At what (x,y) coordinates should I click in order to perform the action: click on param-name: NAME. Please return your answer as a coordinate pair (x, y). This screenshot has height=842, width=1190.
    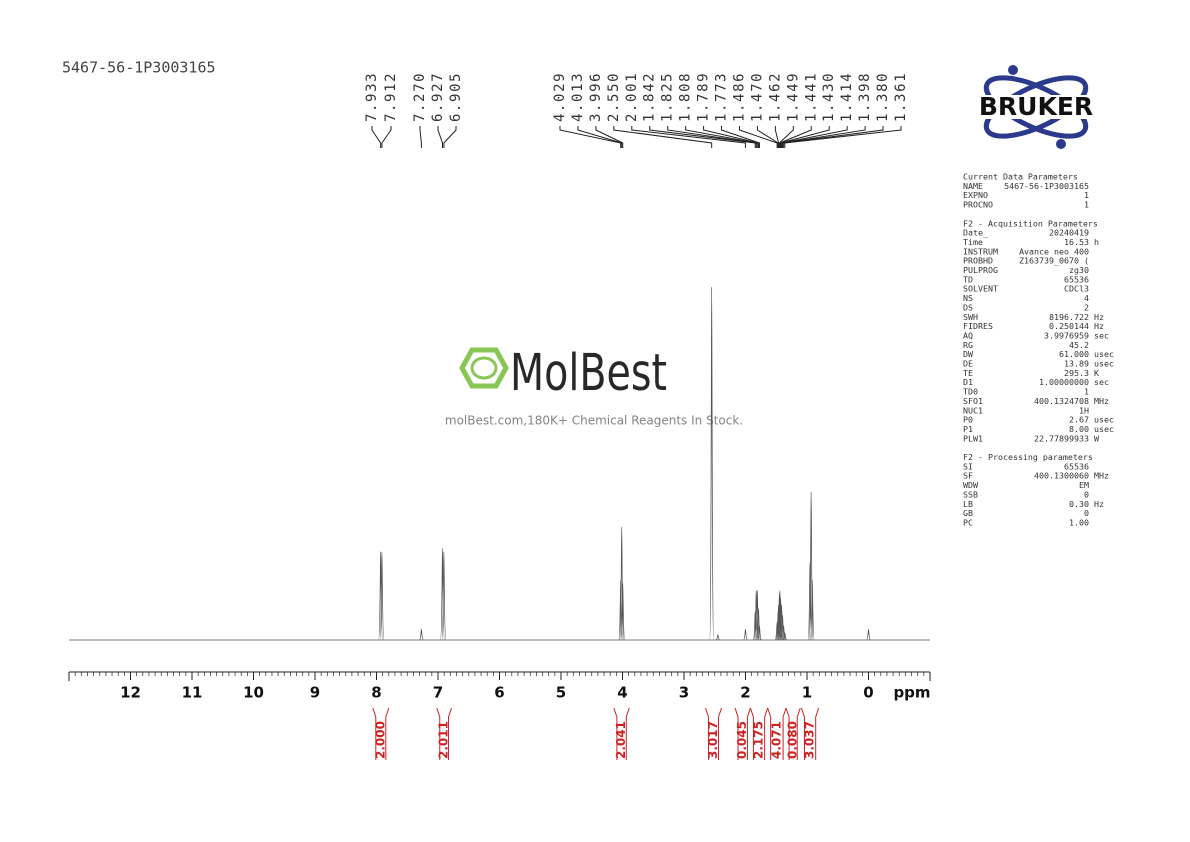
    Looking at the image, I should click on (973, 186).